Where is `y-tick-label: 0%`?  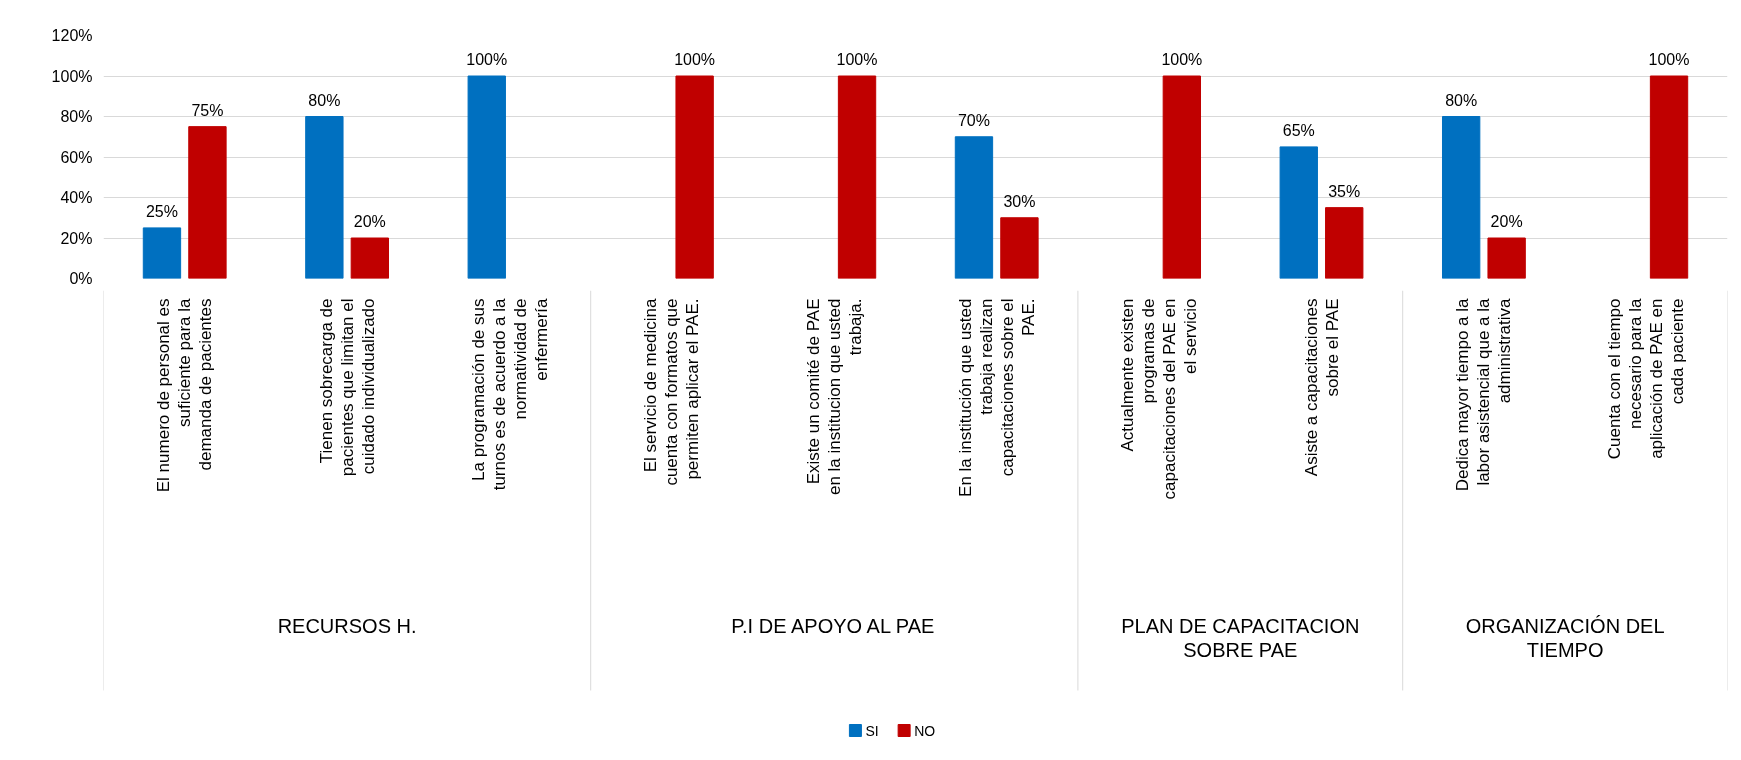 y-tick-label: 0% is located at coordinates (81, 278).